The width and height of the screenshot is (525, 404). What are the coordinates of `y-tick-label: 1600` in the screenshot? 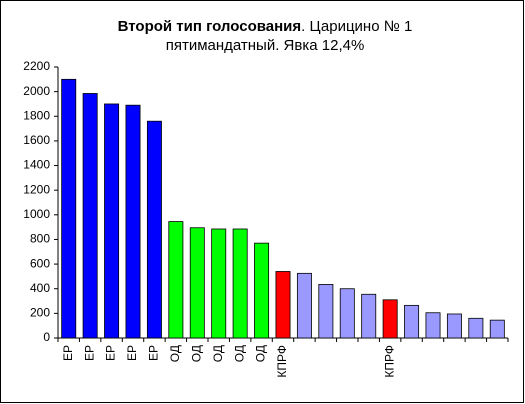 It's located at (36, 140).